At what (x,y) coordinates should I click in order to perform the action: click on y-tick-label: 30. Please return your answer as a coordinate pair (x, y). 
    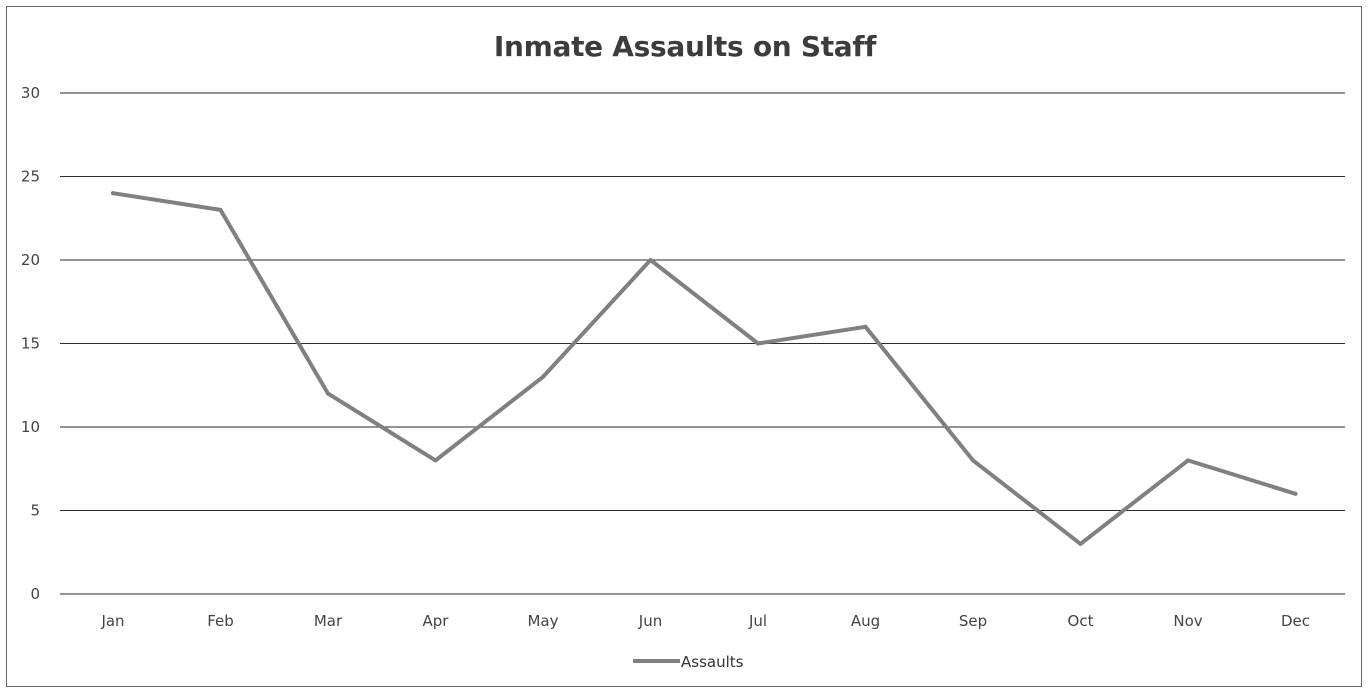
    Looking at the image, I should click on (30, 93).